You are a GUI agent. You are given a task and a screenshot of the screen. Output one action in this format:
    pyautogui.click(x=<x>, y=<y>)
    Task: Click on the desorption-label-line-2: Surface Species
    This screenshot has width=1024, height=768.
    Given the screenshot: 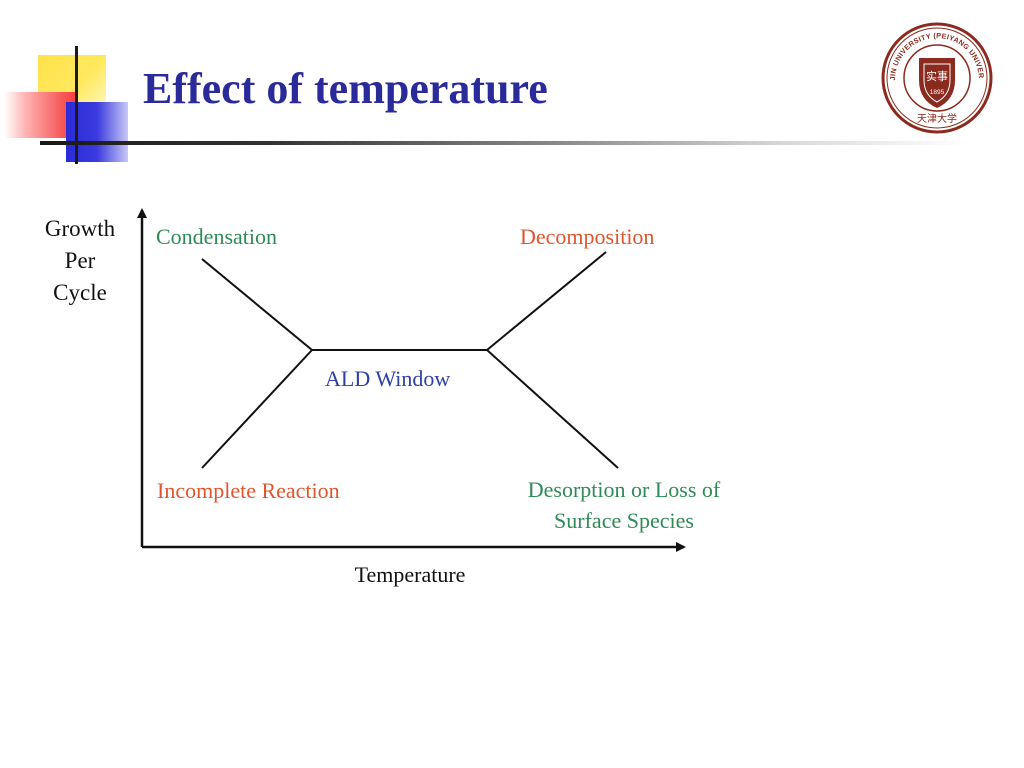 What is the action you would take?
    pyautogui.click(x=624, y=520)
    